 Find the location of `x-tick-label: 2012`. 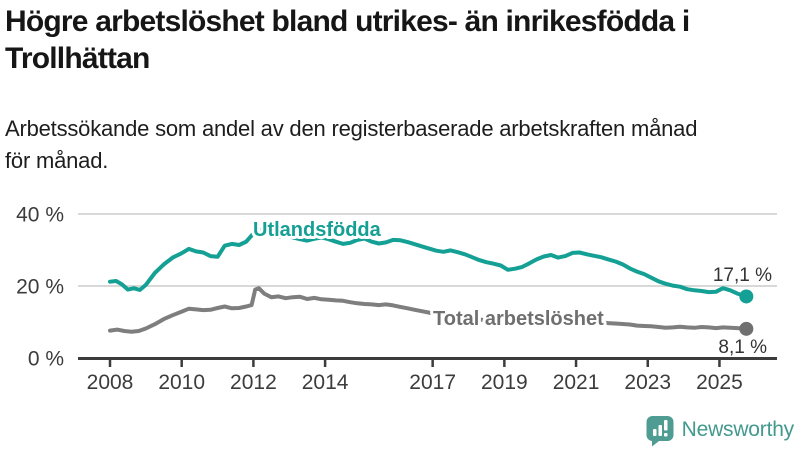

x-tick-label: 2012 is located at coordinates (253, 382).